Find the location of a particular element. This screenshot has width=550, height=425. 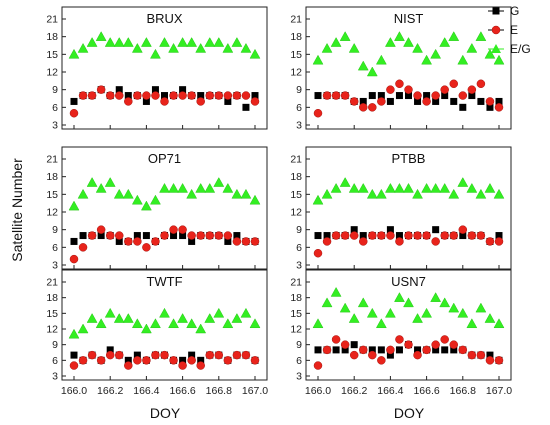

y-tick-label: 15 is located at coordinates (296, 314).